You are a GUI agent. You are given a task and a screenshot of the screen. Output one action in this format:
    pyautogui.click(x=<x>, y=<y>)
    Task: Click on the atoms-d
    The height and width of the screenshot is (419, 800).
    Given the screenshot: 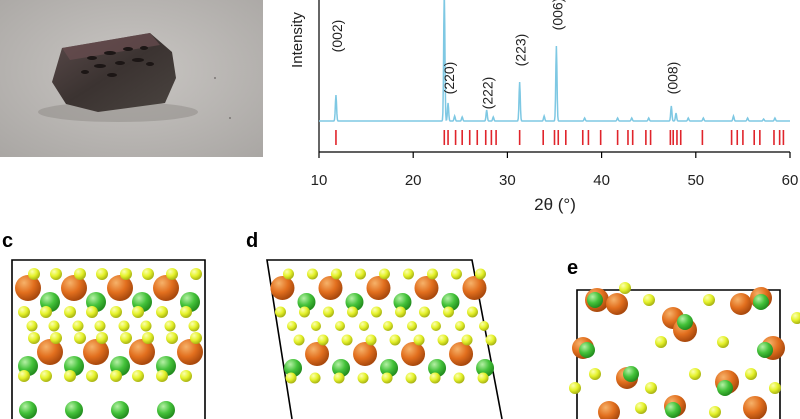 What is the action you would take?
    pyautogui.click(x=383, y=326)
    